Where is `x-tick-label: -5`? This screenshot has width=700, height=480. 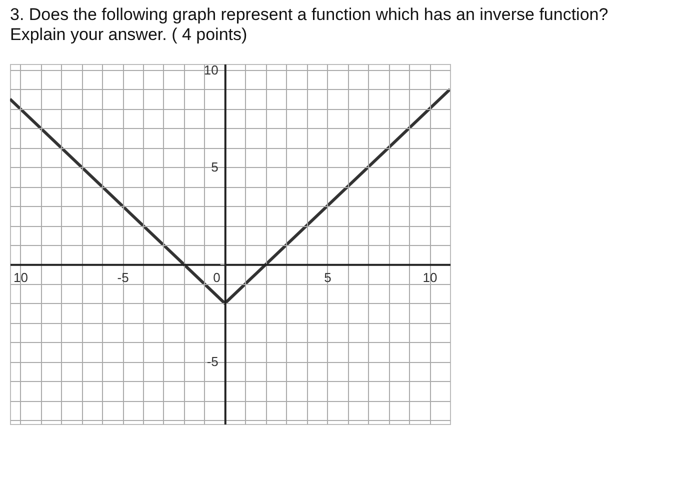 x-tick-label: -5 is located at coordinates (123, 277).